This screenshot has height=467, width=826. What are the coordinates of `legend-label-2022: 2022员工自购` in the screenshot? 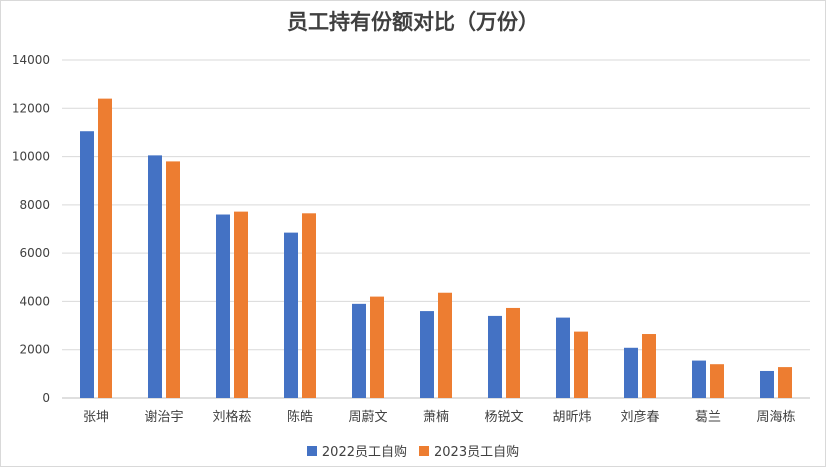 It's located at (364, 452).